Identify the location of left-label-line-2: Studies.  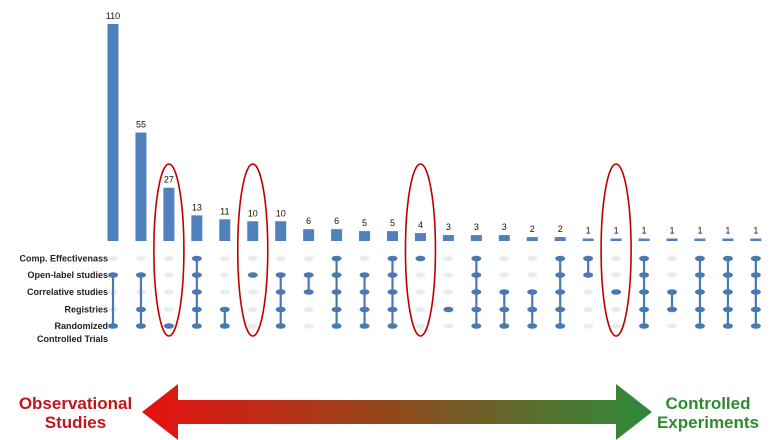
(75, 422).